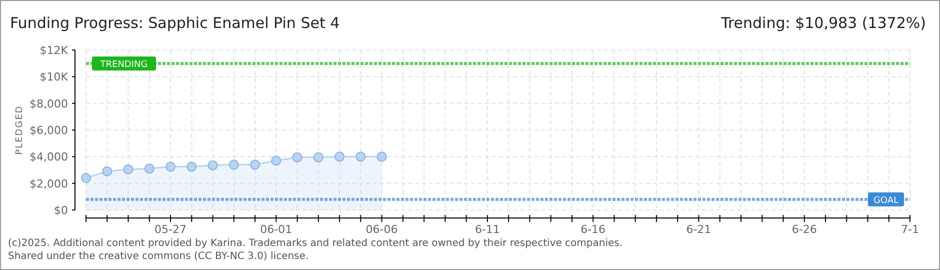 This screenshot has width=940, height=270. I want to click on x-tick-label: 6-21, so click(699, 229).